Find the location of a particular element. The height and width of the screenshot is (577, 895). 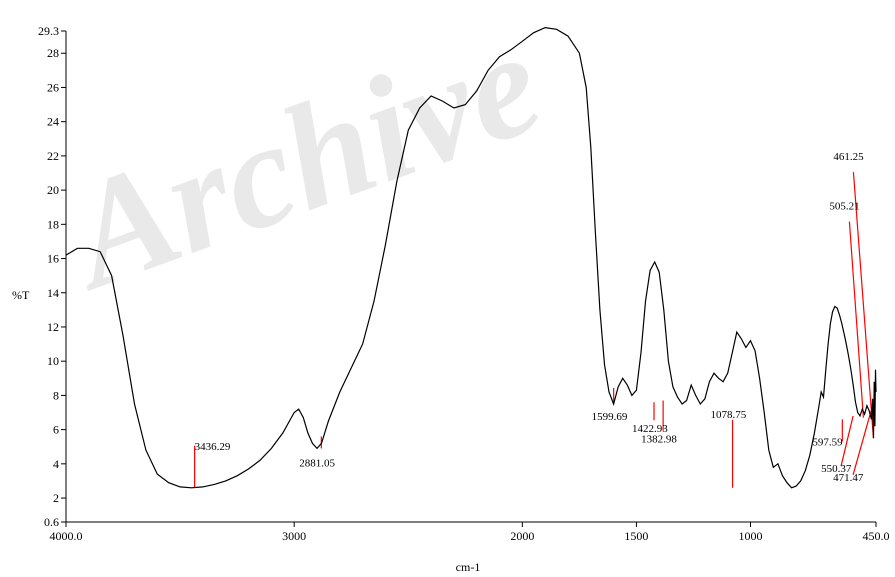

y-axis-label: %T is located at coordinates (21, 295).